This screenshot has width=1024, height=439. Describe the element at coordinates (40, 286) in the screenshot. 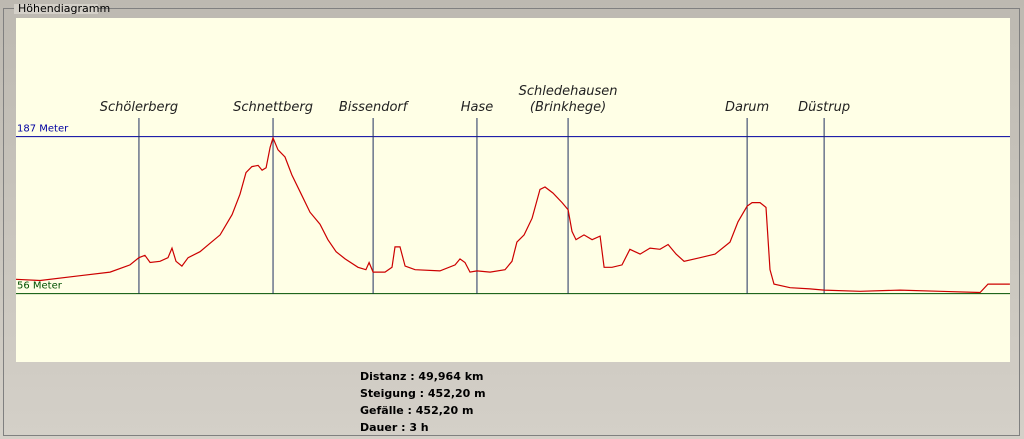

I see `reference-label: 56 Meter` at that location.